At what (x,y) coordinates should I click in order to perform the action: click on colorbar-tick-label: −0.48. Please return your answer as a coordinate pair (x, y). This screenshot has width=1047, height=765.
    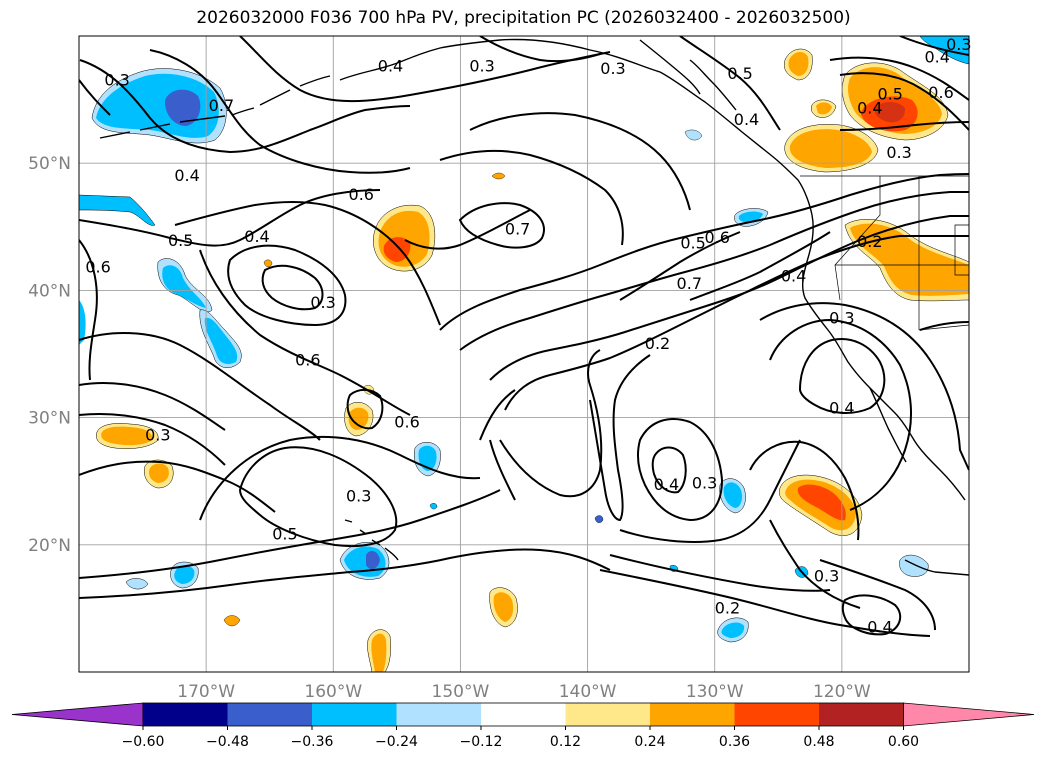
    Looking at the image, I should click on (227, 742).